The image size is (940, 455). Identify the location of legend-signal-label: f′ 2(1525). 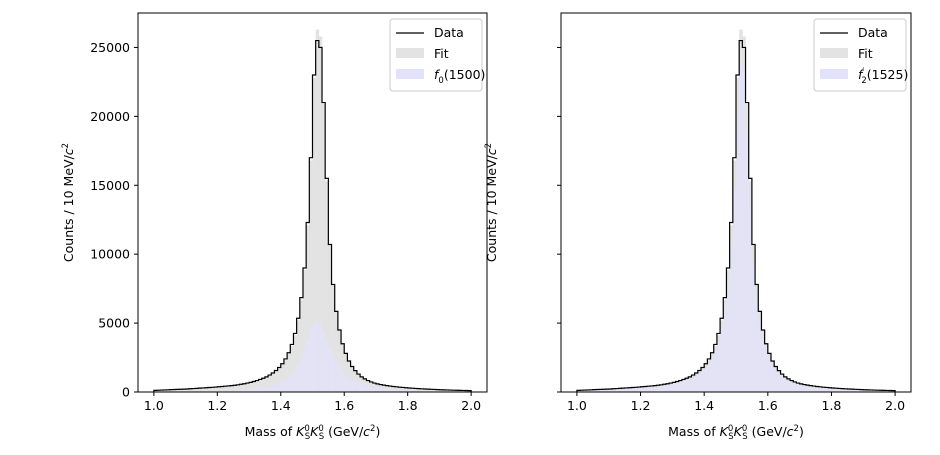
(883, 76).